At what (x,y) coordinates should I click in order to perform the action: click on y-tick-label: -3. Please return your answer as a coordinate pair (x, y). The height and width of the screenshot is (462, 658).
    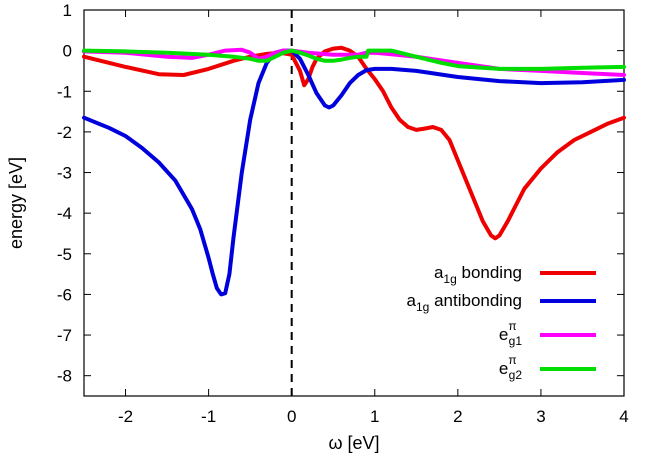
    Looking at the image, I should click on (64, 173).